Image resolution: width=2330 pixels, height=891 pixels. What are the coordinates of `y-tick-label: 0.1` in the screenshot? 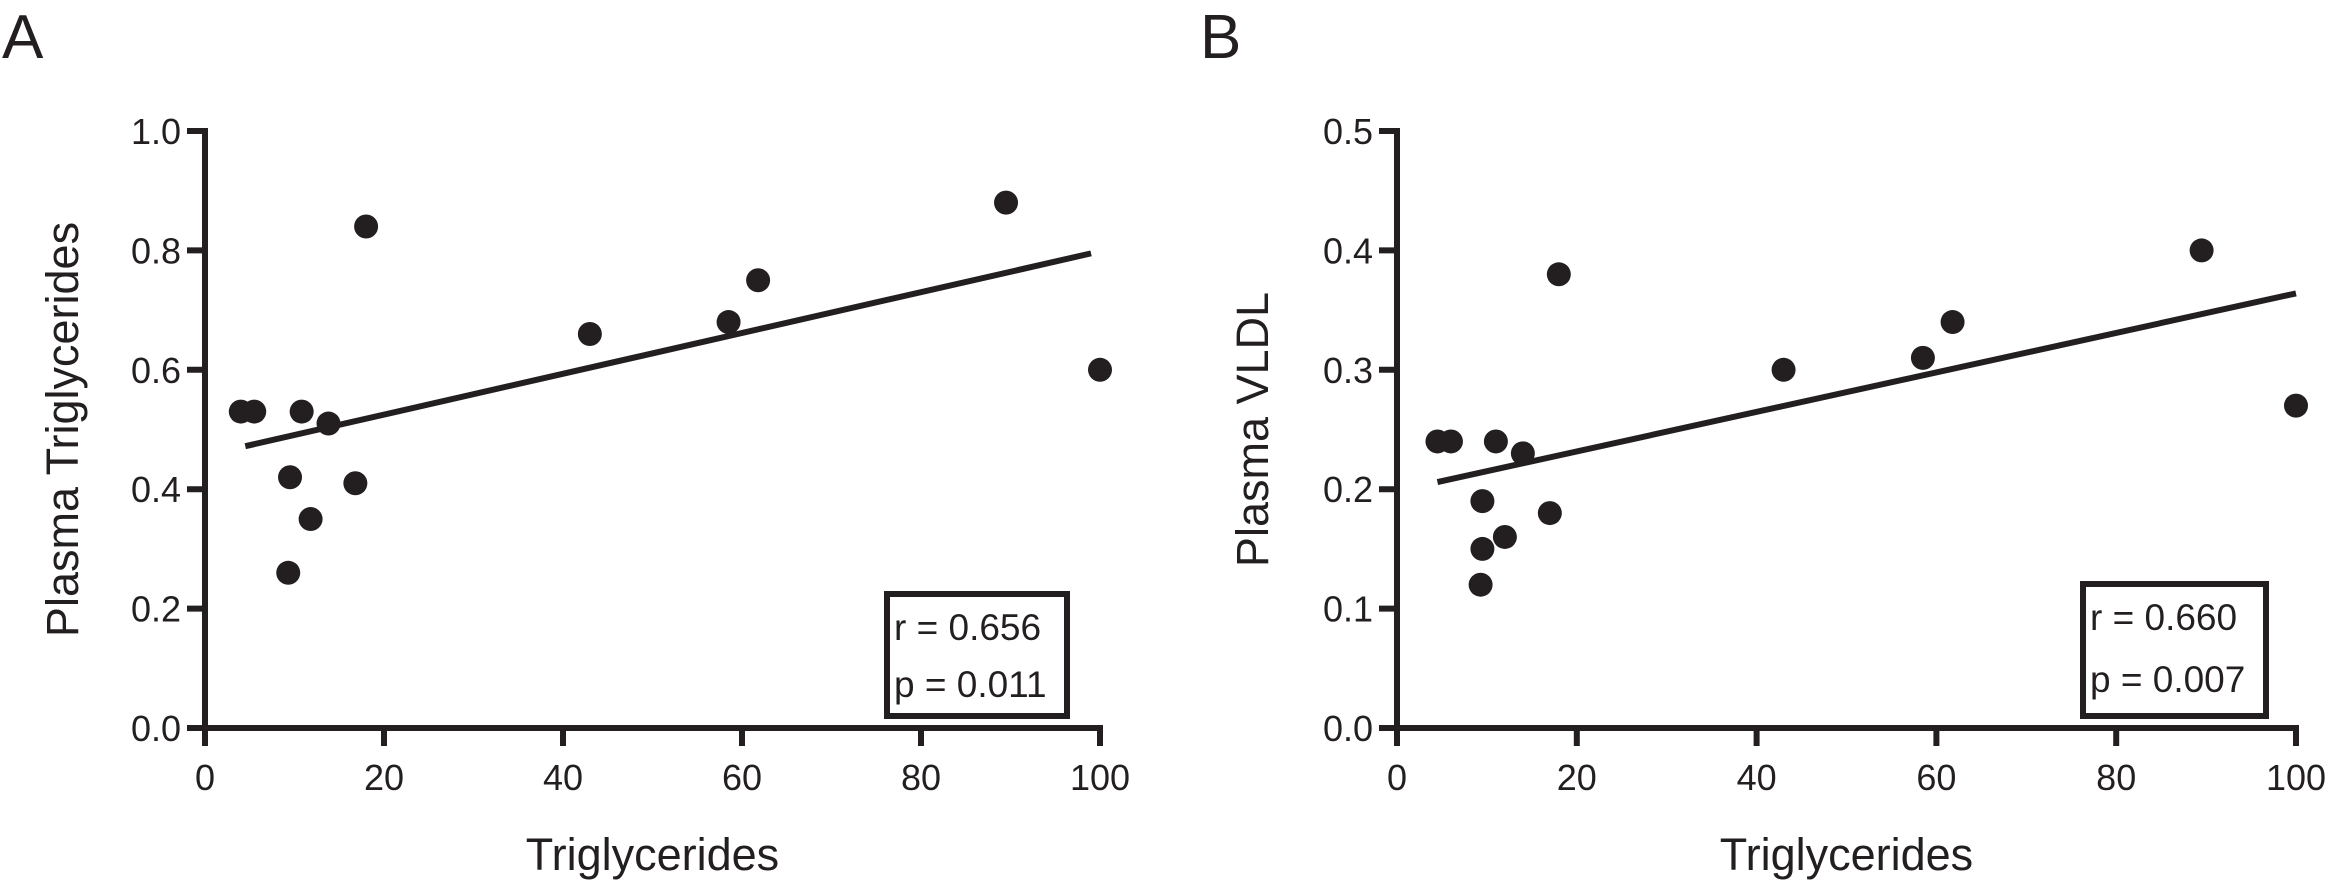 It's located at (1348, 609).